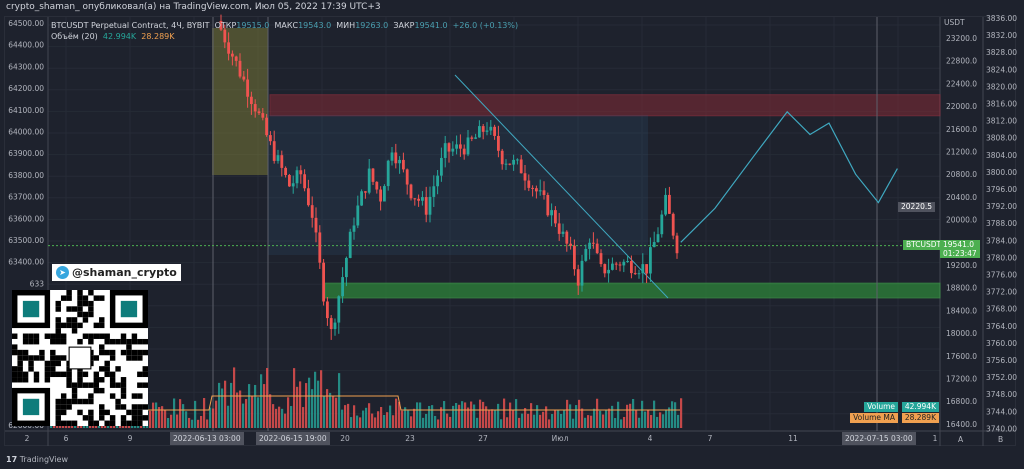  What do you see at coordinates (130, 25) in the screenshot?
I see `symbol-title: BTCUSDT Perpetual Contract, 4Ч, BYBIT` at bounding box center [130, 25].